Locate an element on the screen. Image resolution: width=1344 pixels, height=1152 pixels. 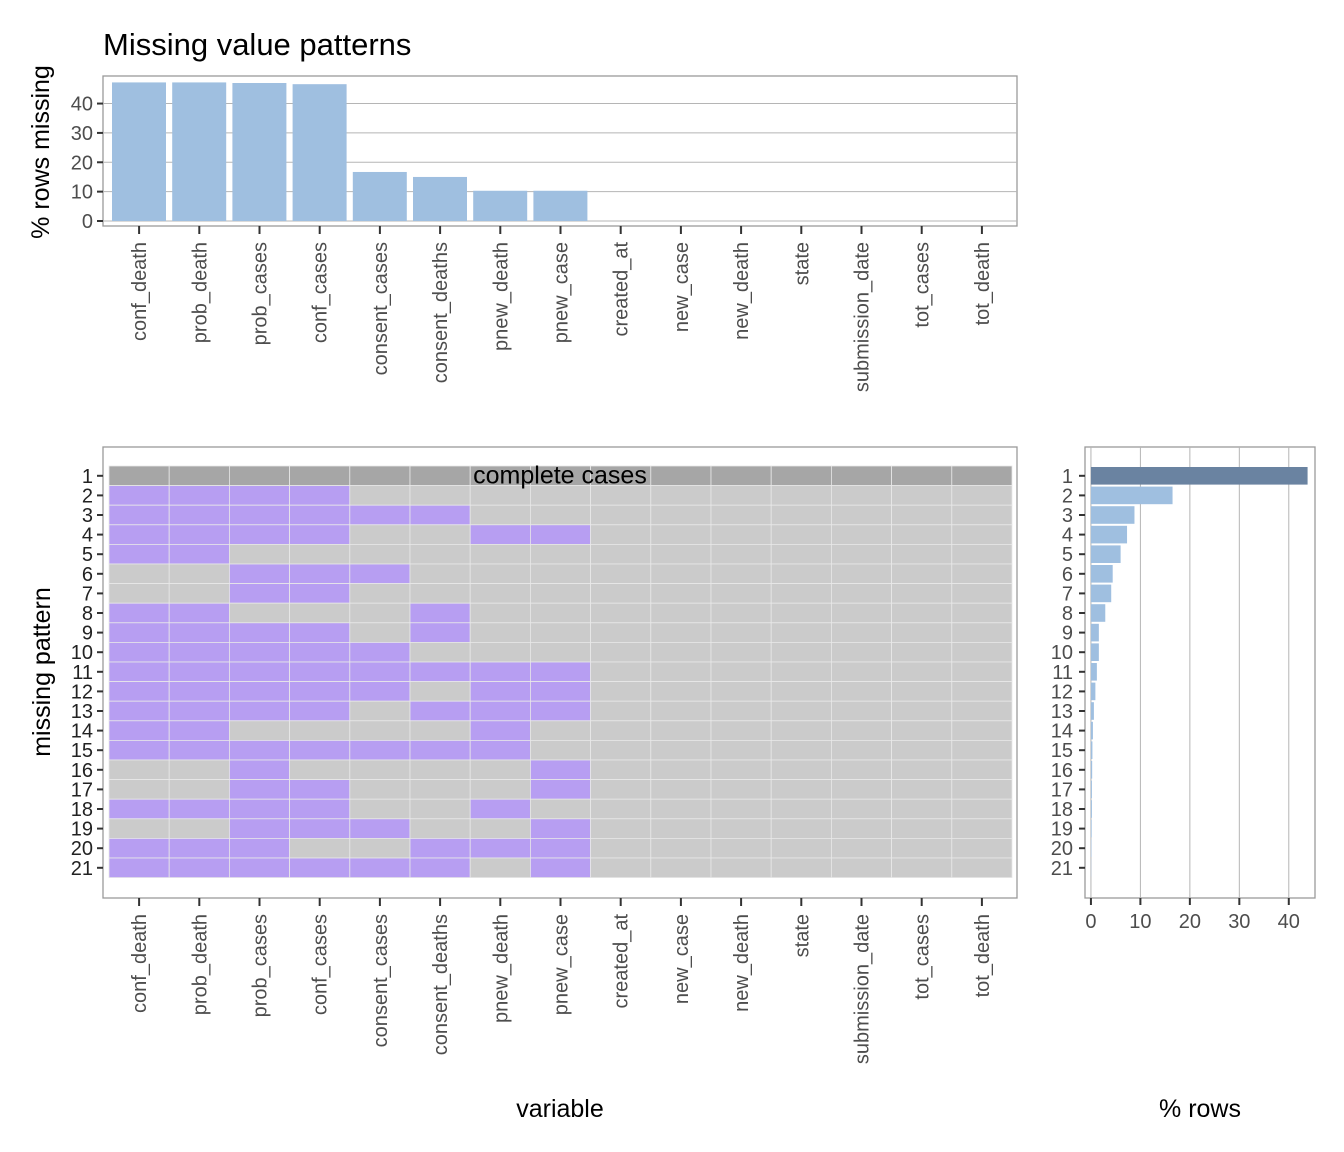
side-y-tick-label: 19 is located at coordinates (1062, 830).